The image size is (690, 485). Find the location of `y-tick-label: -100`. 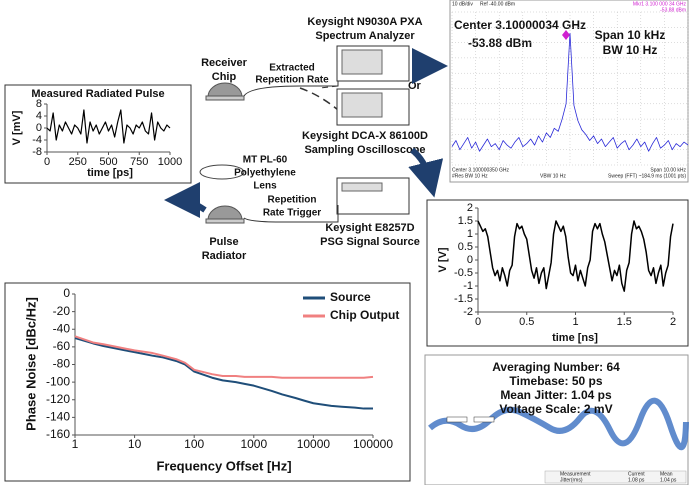

y-tick-label: -100 is located at coordinates (58, 381).